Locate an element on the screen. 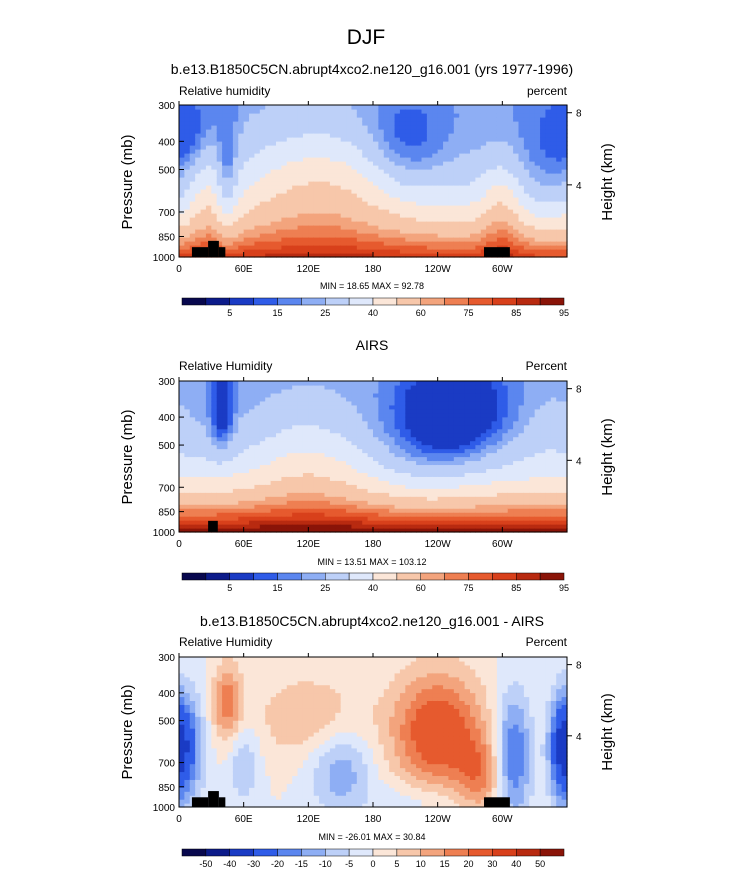  units-label: percent is located at coordinates (547, 91).